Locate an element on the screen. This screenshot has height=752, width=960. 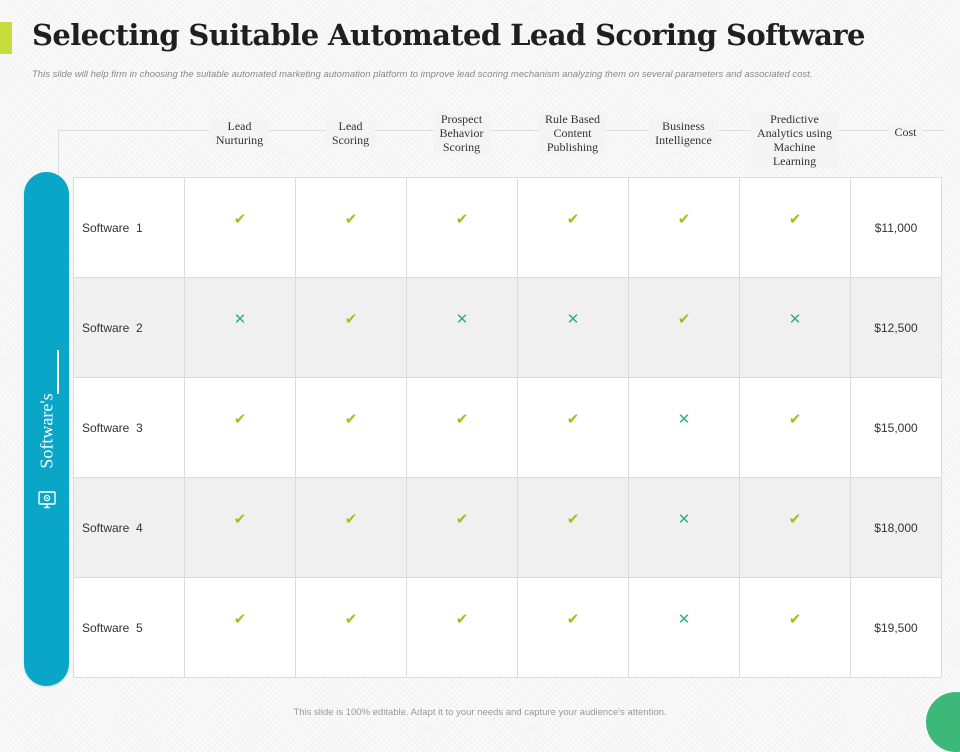
column-header: Rule Based Content Publishing is located at coordinates (572, 133).